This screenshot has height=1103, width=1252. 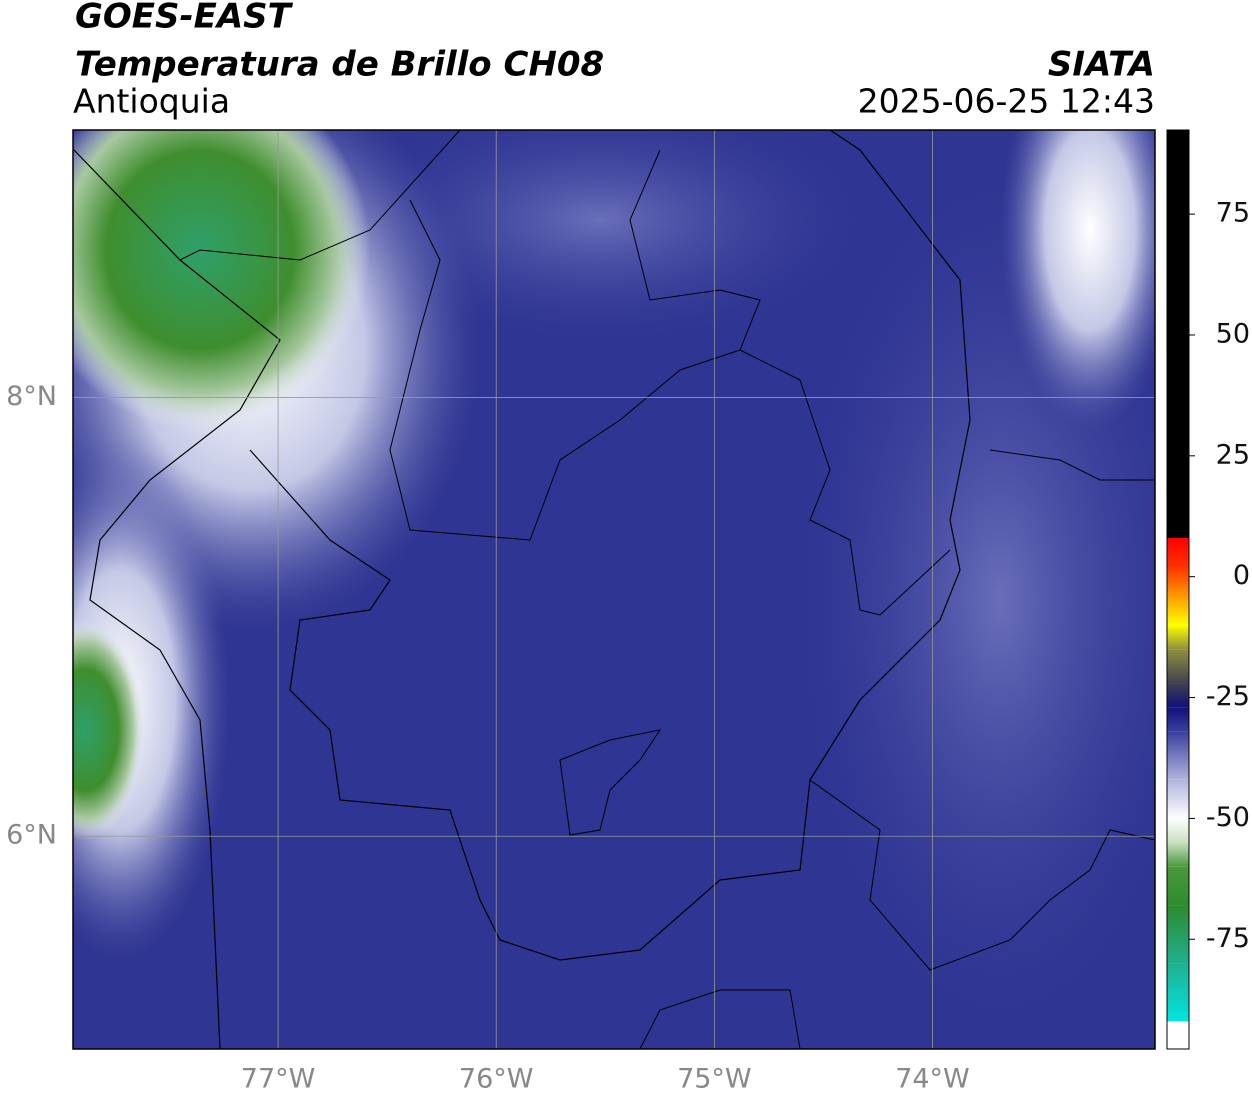 What do you see at coordinates (1233, 454) in the screenshot?
I see `colorbar-tick-label: 25` at bounding box center [1233, 454].